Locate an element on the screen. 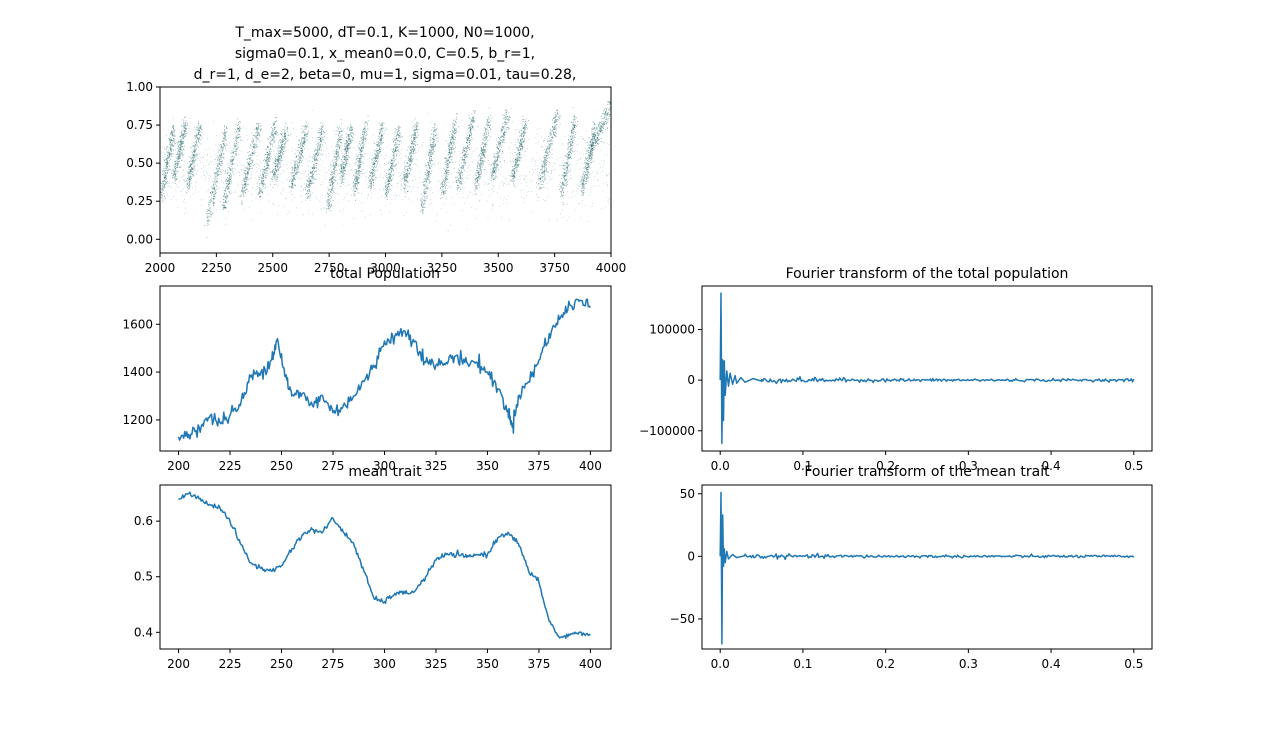 This screenshot has width=1280, height=730. scatter-title-line-2: sigma0=0.1, x_mean0=0.0, C=0.5, b_r=1, is located at coordinates (385, 54).